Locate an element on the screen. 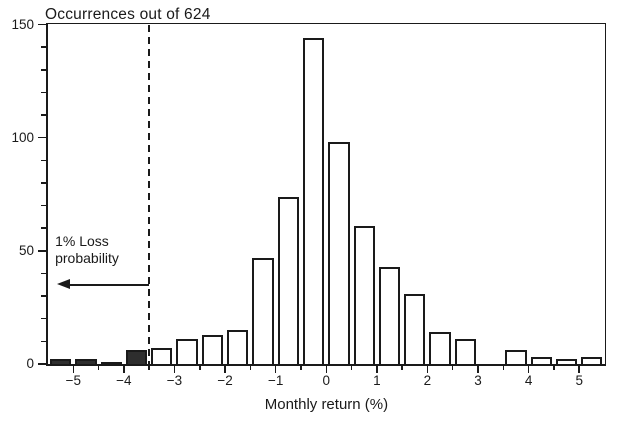 The height and width of the screenshot is (423, 624). loss-probability-label: 1% Loss probability is located at coordinates (87, 250).